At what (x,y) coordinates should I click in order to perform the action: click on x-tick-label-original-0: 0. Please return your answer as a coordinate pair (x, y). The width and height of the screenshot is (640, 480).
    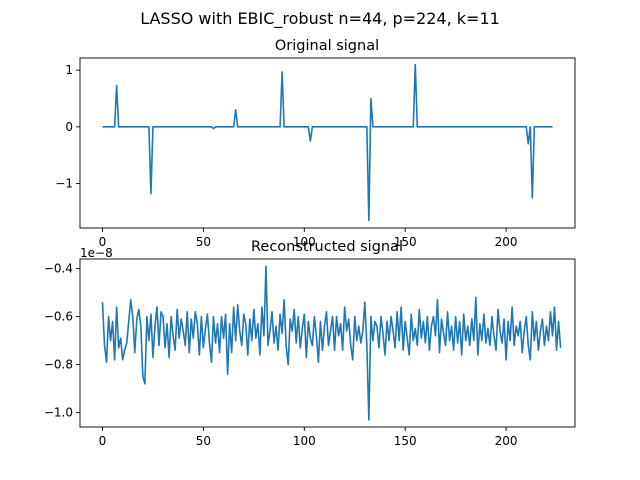
    Looking at the image, I should click on (103, 242).